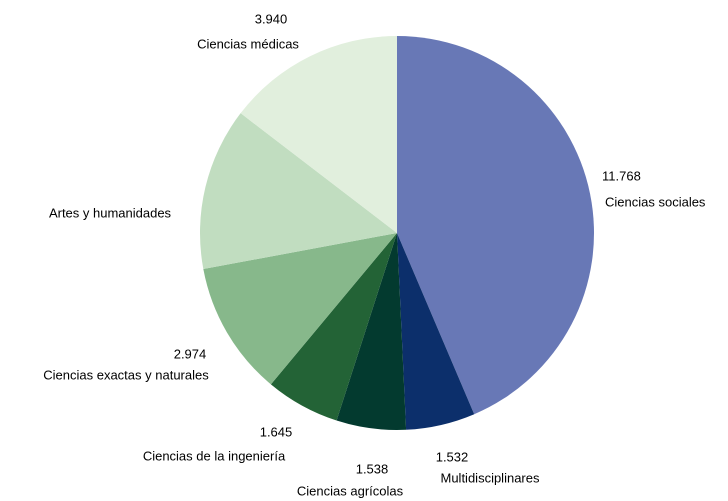 Image resolution: width=728 pixels, height=501 pixels. What do you see at coordinates (655, 201) in the screenshot?
I see `category-label: Ciencias sociales` at bounding box center [655, 201].